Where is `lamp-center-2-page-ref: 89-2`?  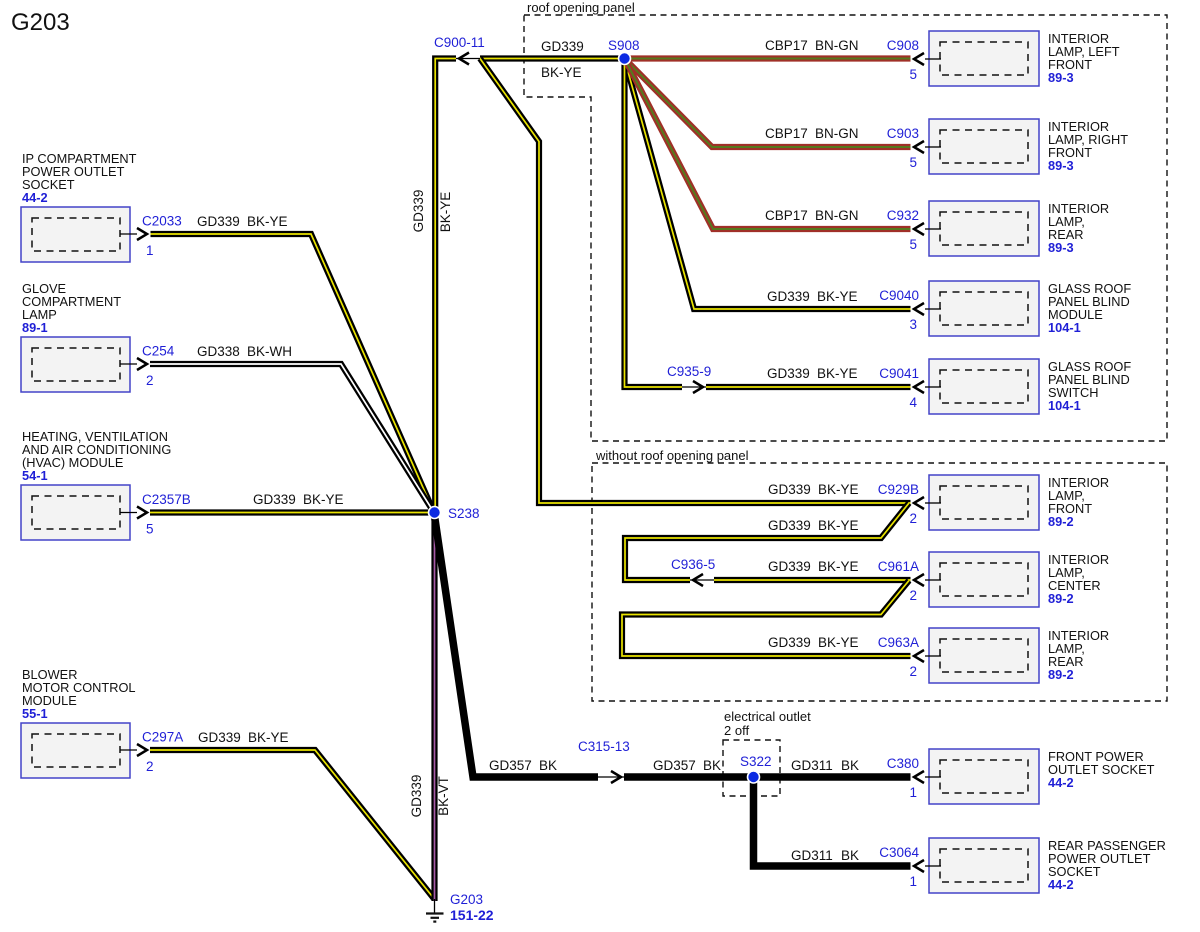 lamp-center-2-page-ref: 89-2 is located at coordinates (1061, 598).